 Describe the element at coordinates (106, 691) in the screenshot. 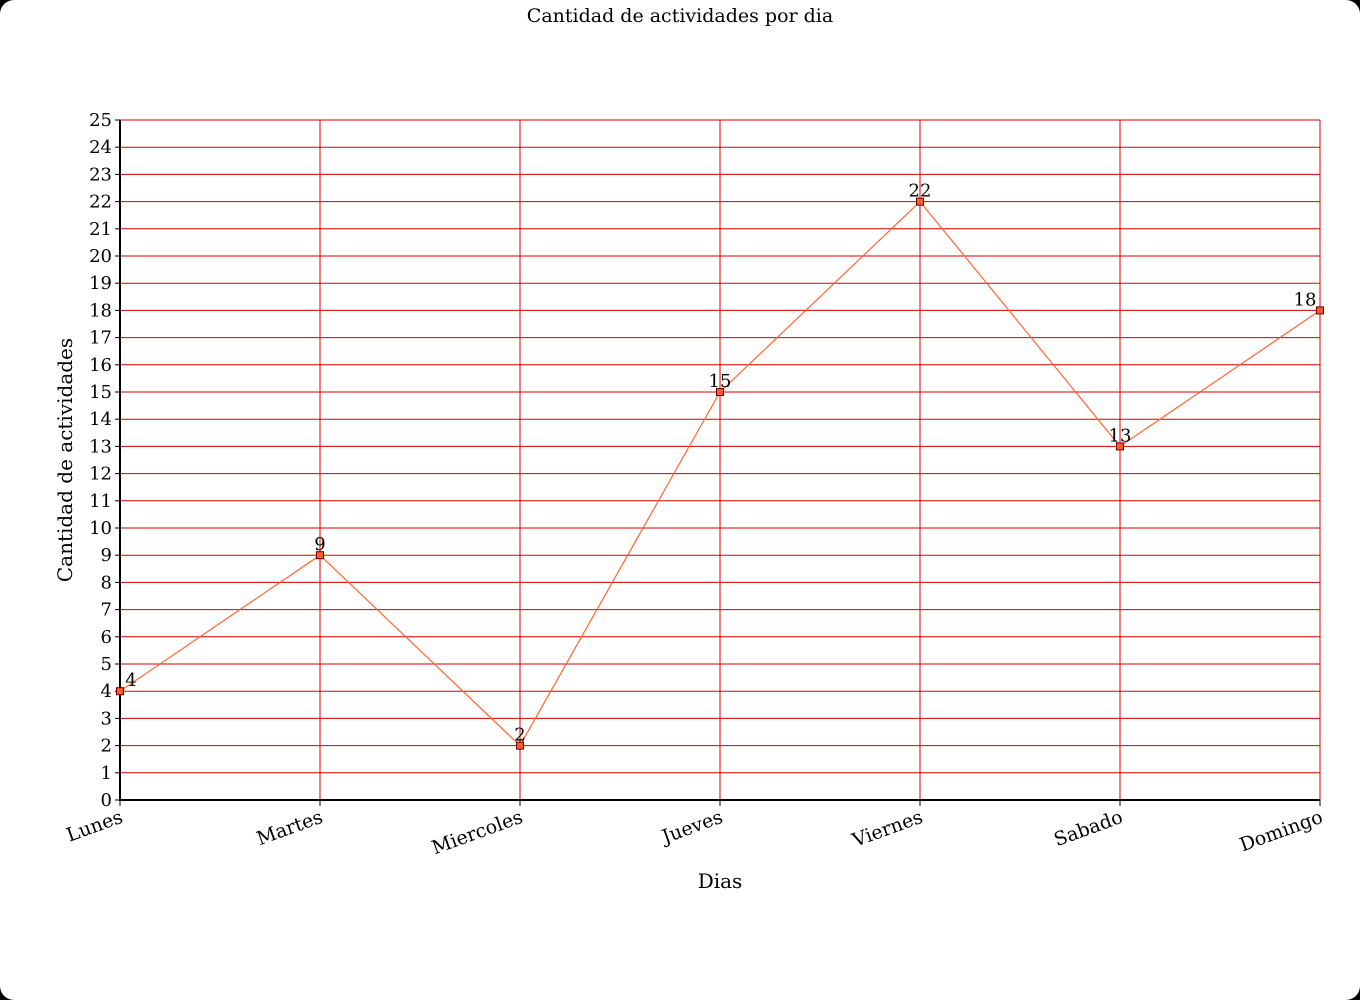

I see `y-tick-label: 4` at that location.